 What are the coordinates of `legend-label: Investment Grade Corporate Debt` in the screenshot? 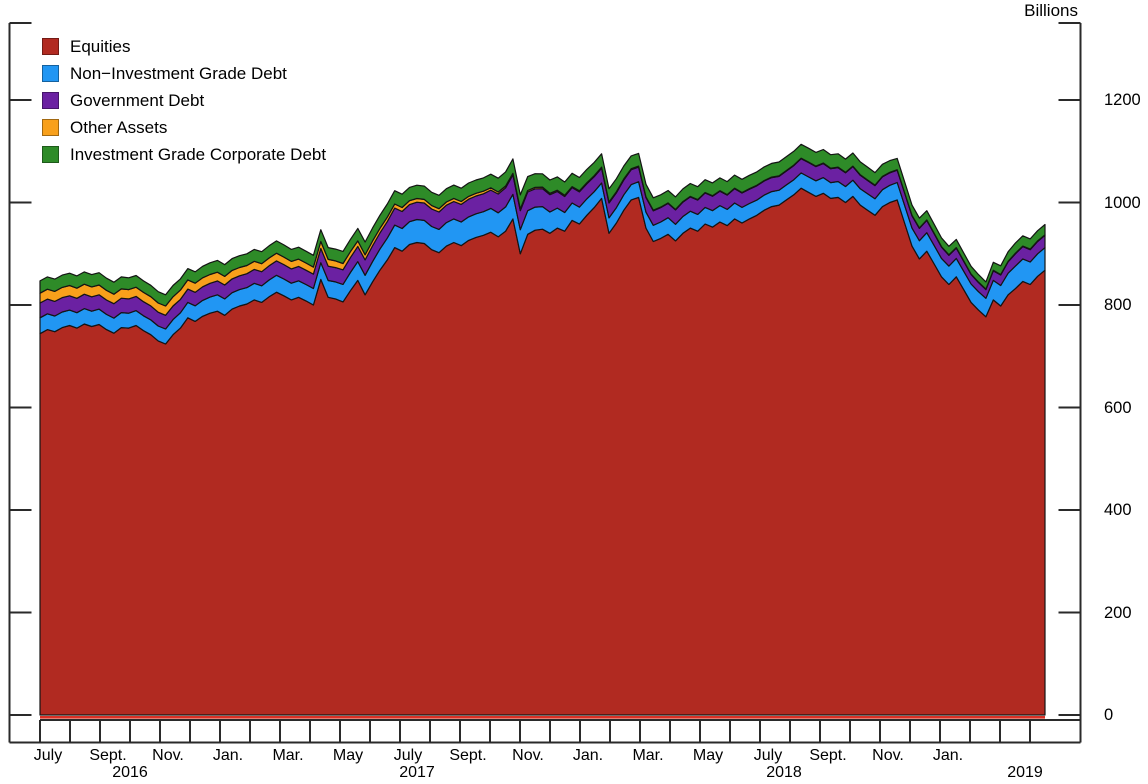 It's located at (198, 154).